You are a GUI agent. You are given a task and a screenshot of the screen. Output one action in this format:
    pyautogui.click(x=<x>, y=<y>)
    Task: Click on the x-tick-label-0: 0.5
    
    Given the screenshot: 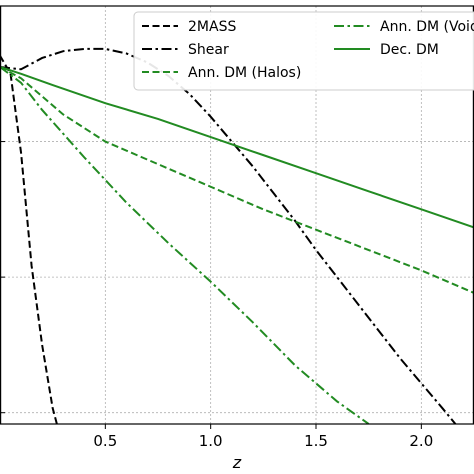 What is the action you would take?
    pyautogui.click(x=105, y=441)
    